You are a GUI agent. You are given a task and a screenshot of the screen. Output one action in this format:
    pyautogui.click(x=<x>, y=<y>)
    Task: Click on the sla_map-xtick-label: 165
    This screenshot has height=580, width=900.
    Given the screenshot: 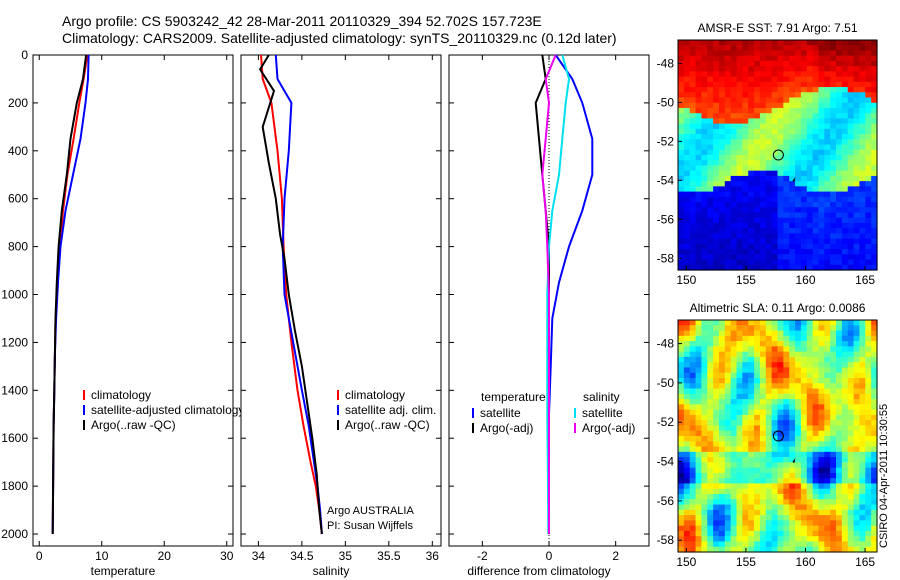 What is the action you would take?
    pyautogui.click(x=865, y=562)
    